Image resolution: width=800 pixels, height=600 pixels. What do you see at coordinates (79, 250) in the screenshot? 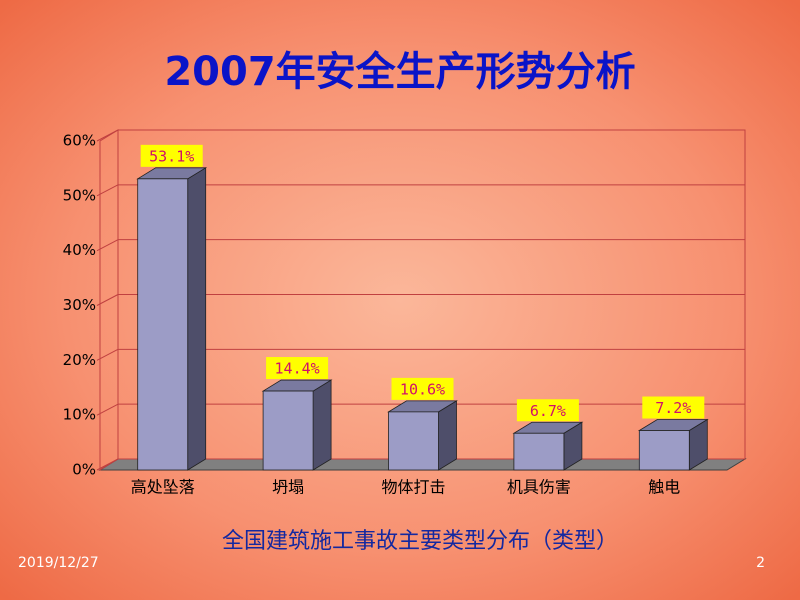
I see `y-tick-label: 40%` at bounding box center [79, 250].